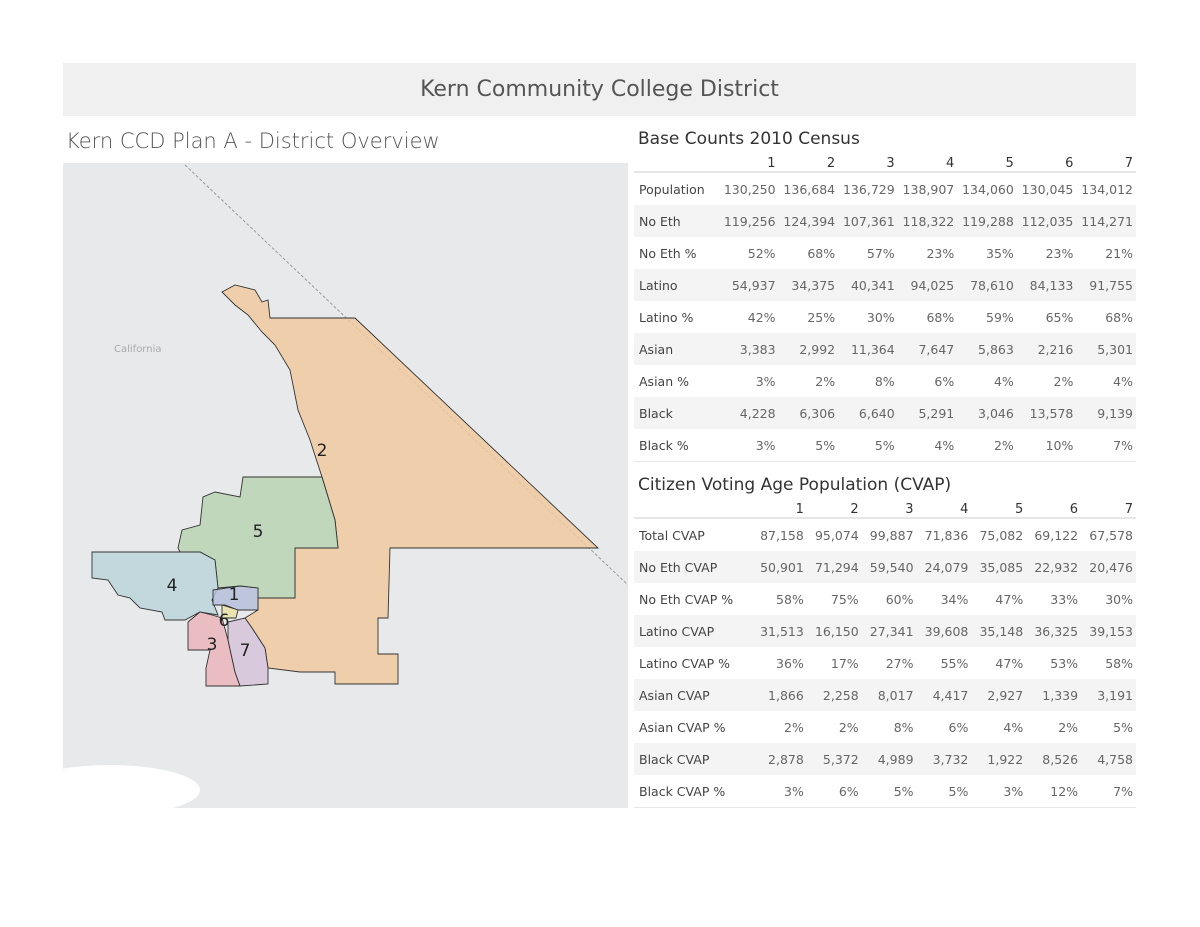 The height and width of the screenshot is (927, 1200). Describe the element at coordinates (987, 165) in the screenshot. I see `column-header-district: 5` at that location.